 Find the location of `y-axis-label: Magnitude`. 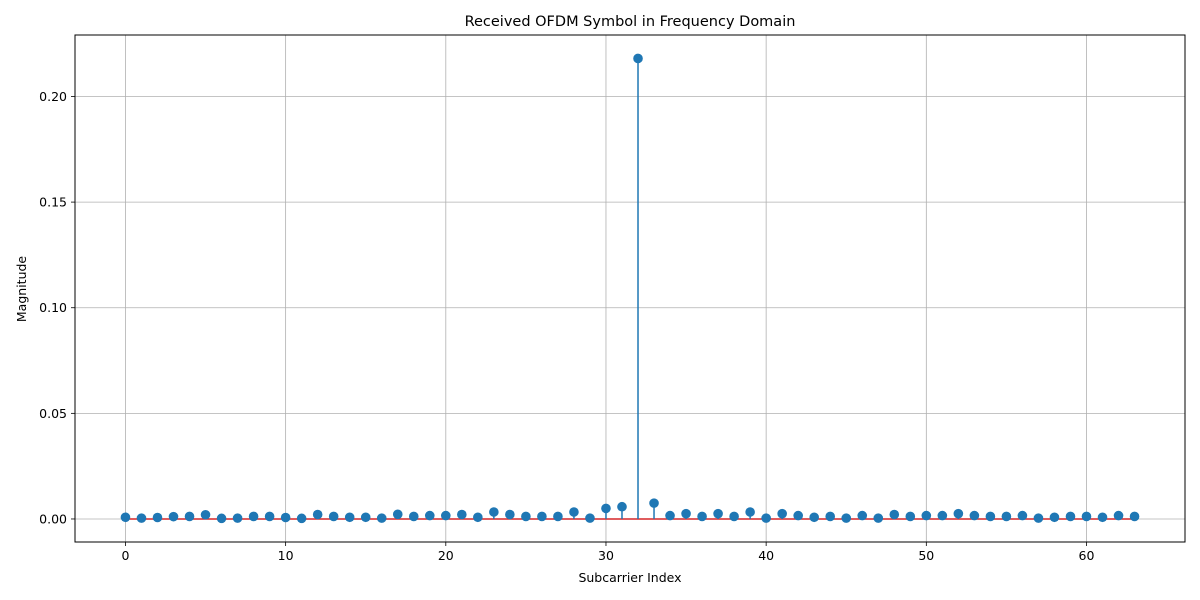

y-axis-label: Magnitude is located at coordinates (21, 289).